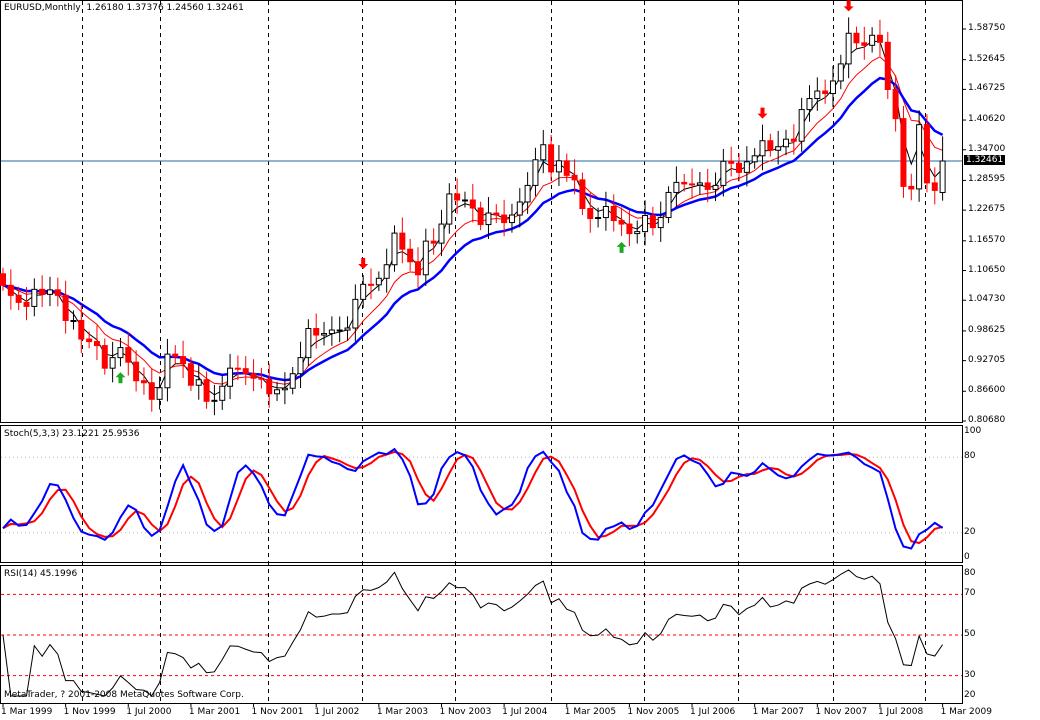  I want to click on time-tick-label: 1 Nov 2003, so click(465, 712).